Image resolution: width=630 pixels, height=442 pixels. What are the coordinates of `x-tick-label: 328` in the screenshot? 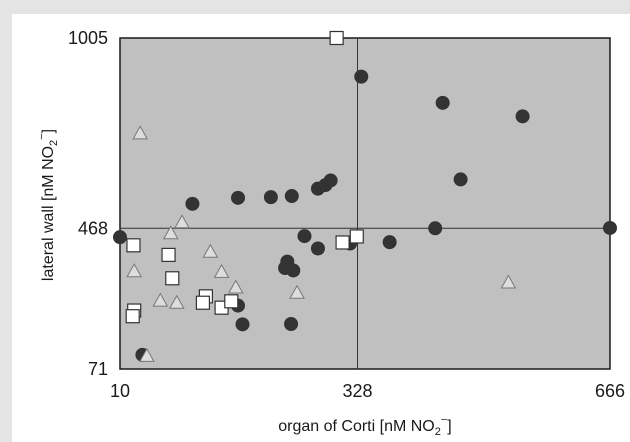 It's located at (358, 391).